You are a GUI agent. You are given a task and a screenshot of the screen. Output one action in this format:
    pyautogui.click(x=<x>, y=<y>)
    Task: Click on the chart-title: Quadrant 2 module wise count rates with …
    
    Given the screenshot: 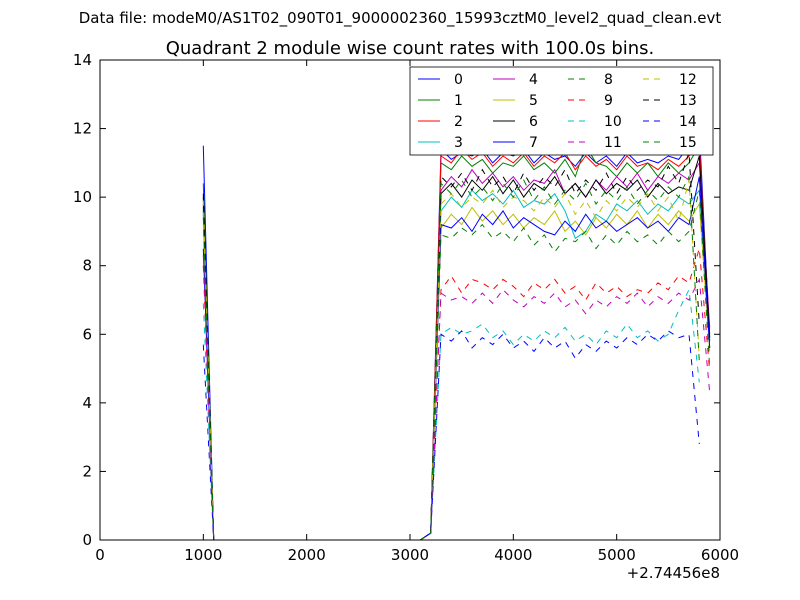 What is the action you would take?
    pyautogui.click(x=410, y=48)
    